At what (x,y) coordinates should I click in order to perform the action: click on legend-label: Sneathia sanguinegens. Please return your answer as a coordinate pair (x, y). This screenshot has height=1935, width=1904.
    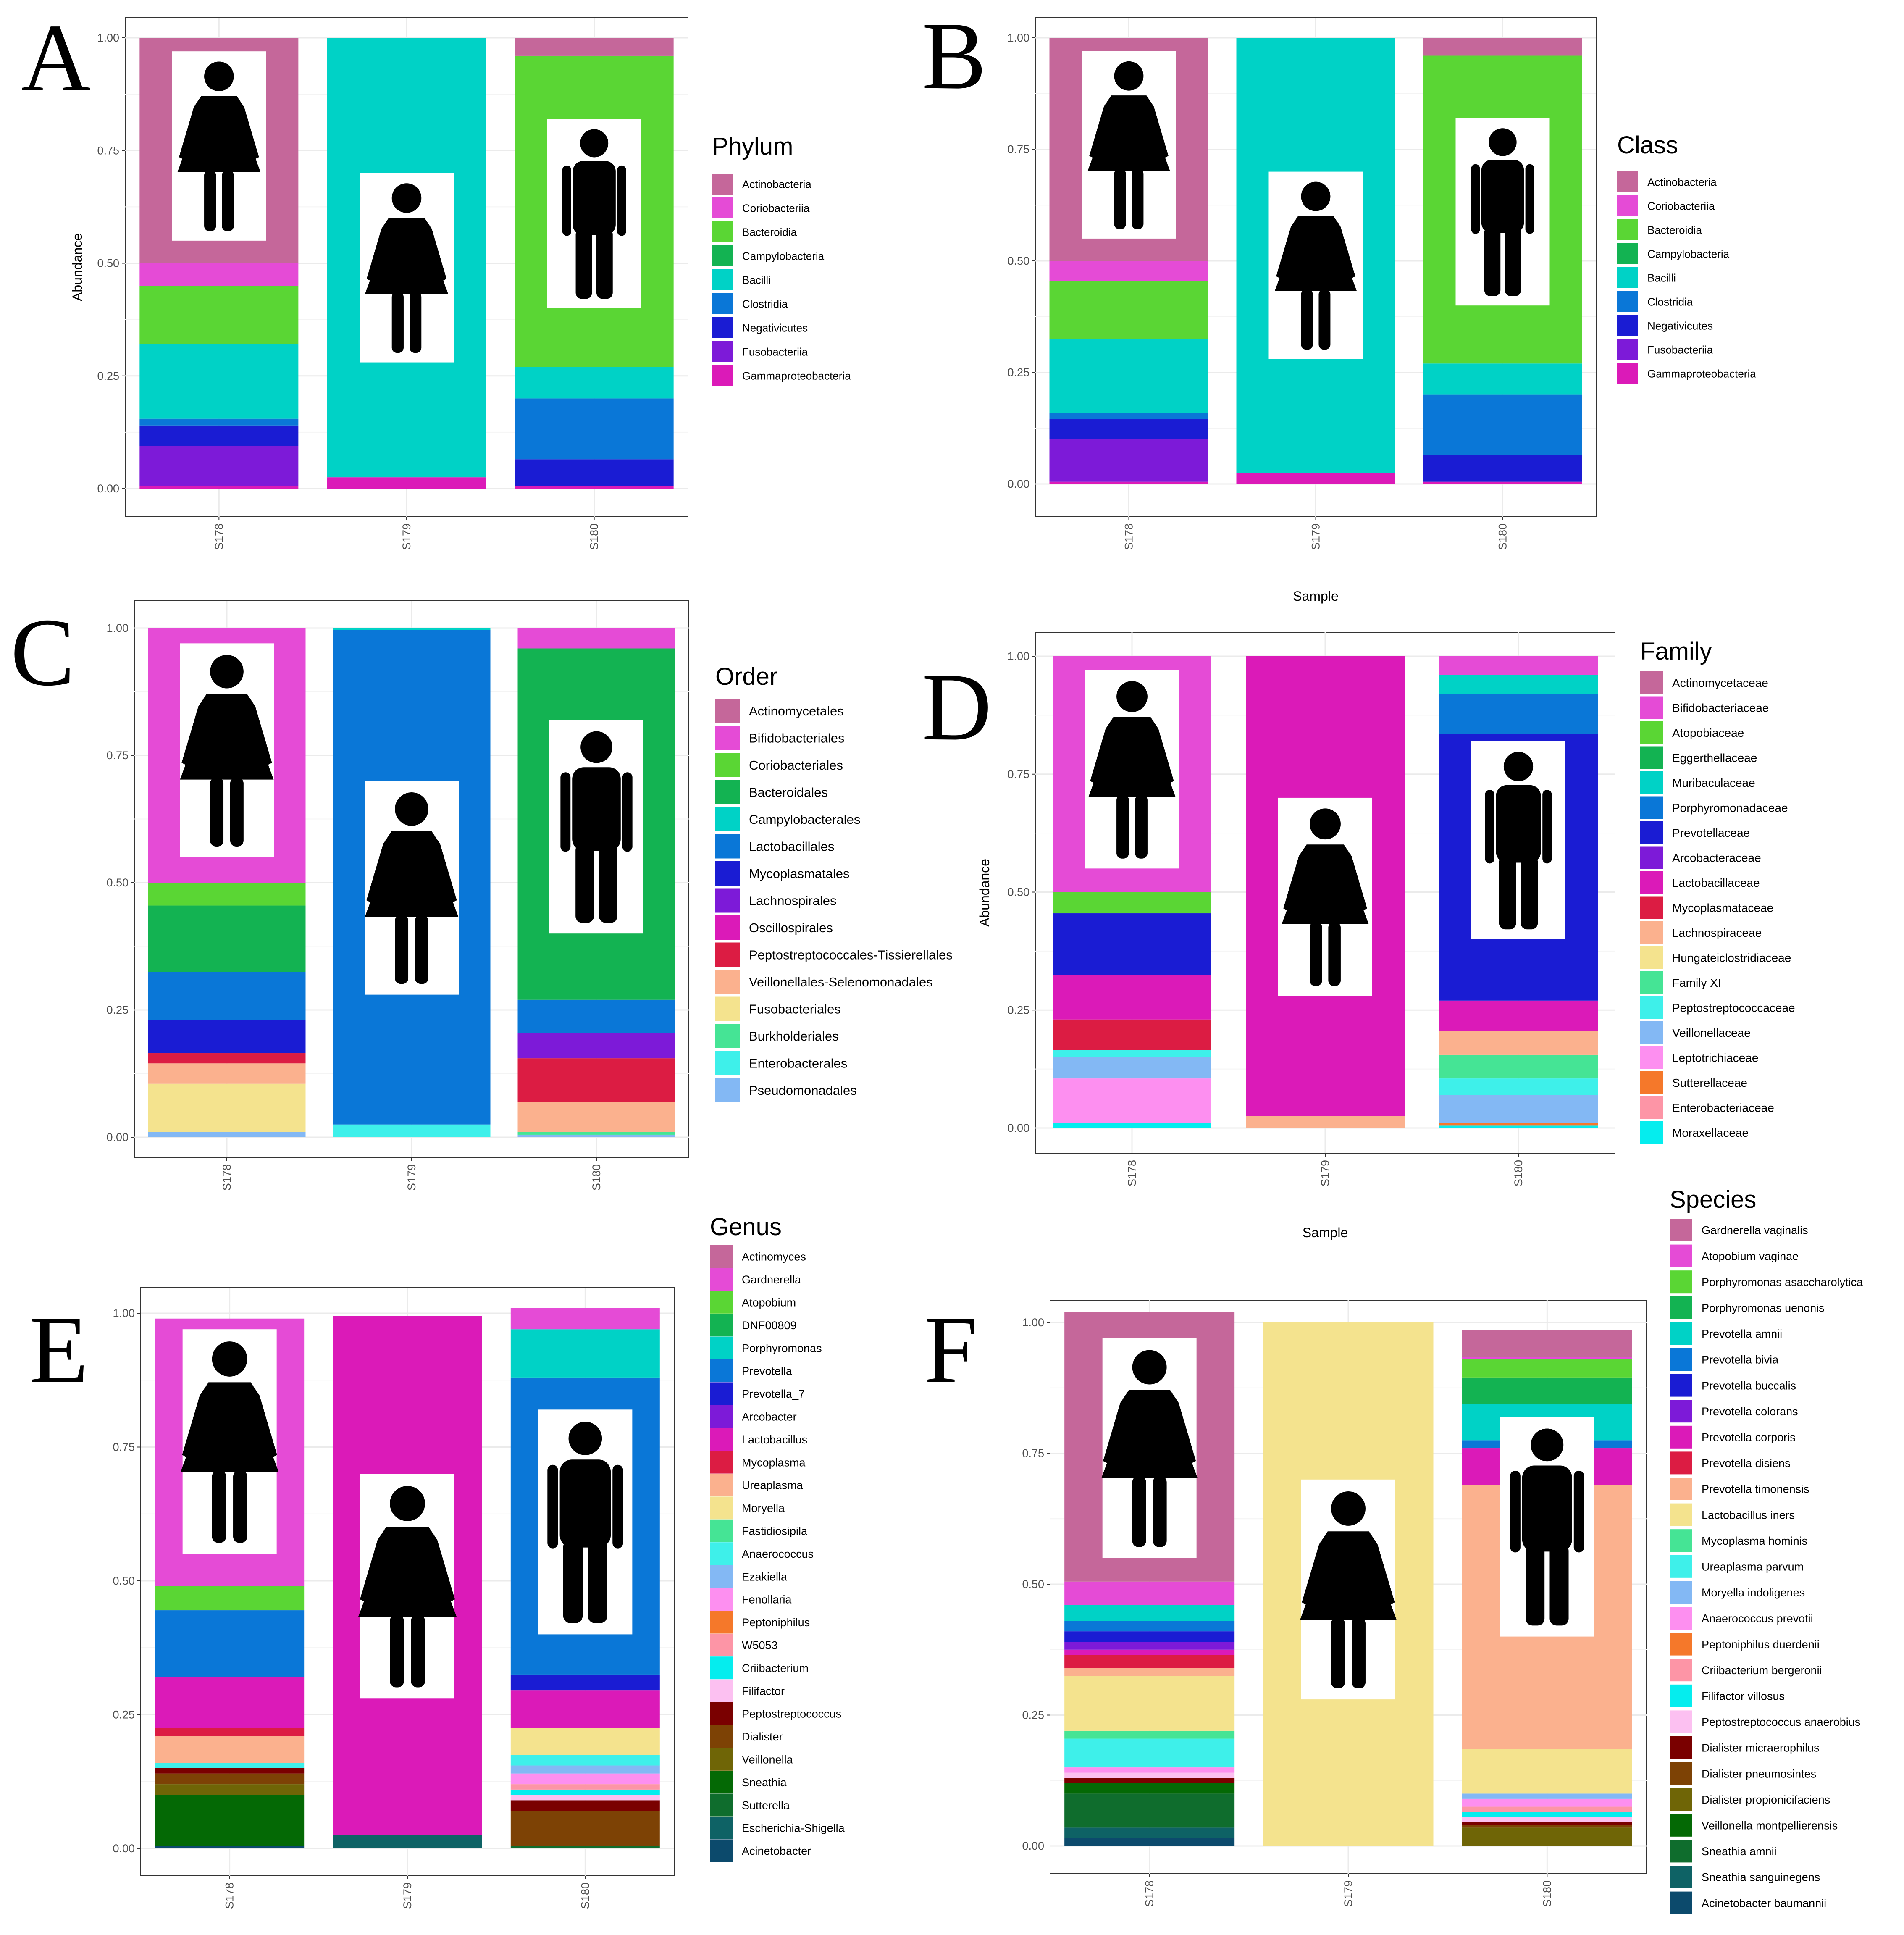
    Looking at the image, I should click on (1761, 1877).